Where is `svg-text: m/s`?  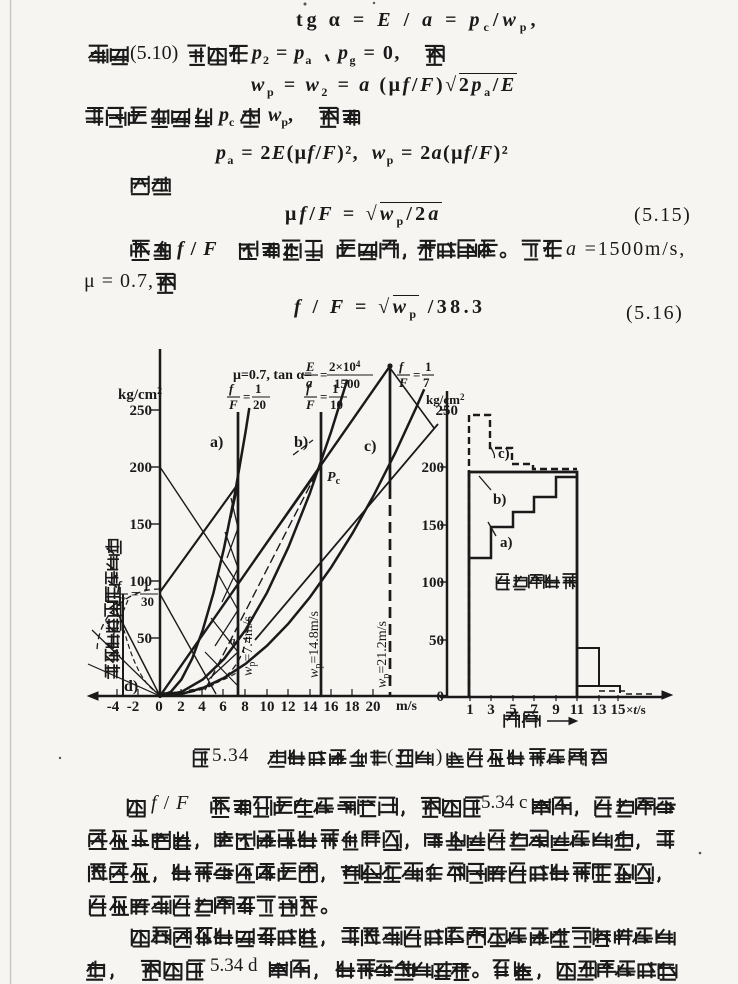
svg-text: m/s is located at coordinates (407, 706).